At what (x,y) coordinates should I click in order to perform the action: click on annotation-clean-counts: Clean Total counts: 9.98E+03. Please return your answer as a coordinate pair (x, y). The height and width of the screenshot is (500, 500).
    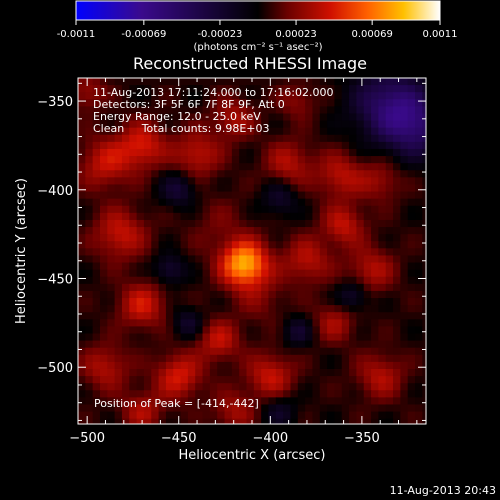
    Looking at the image, I should click on (181, 128).